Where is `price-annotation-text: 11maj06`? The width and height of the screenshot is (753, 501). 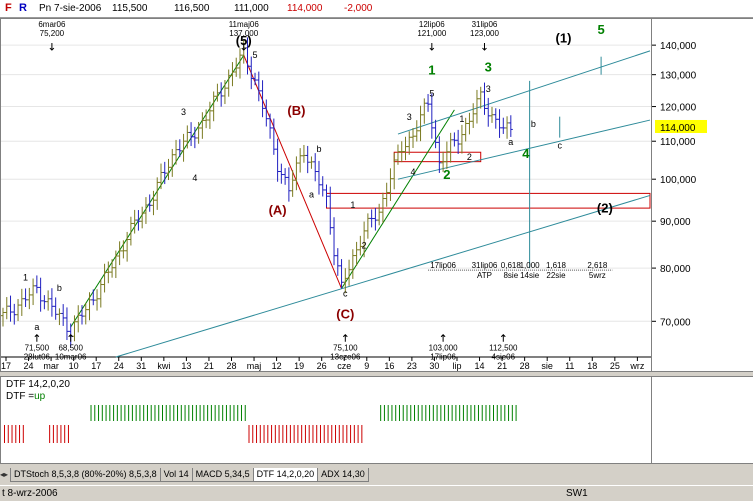
price-annotation-text: 11maj06 is located at coordinates (244, 24).